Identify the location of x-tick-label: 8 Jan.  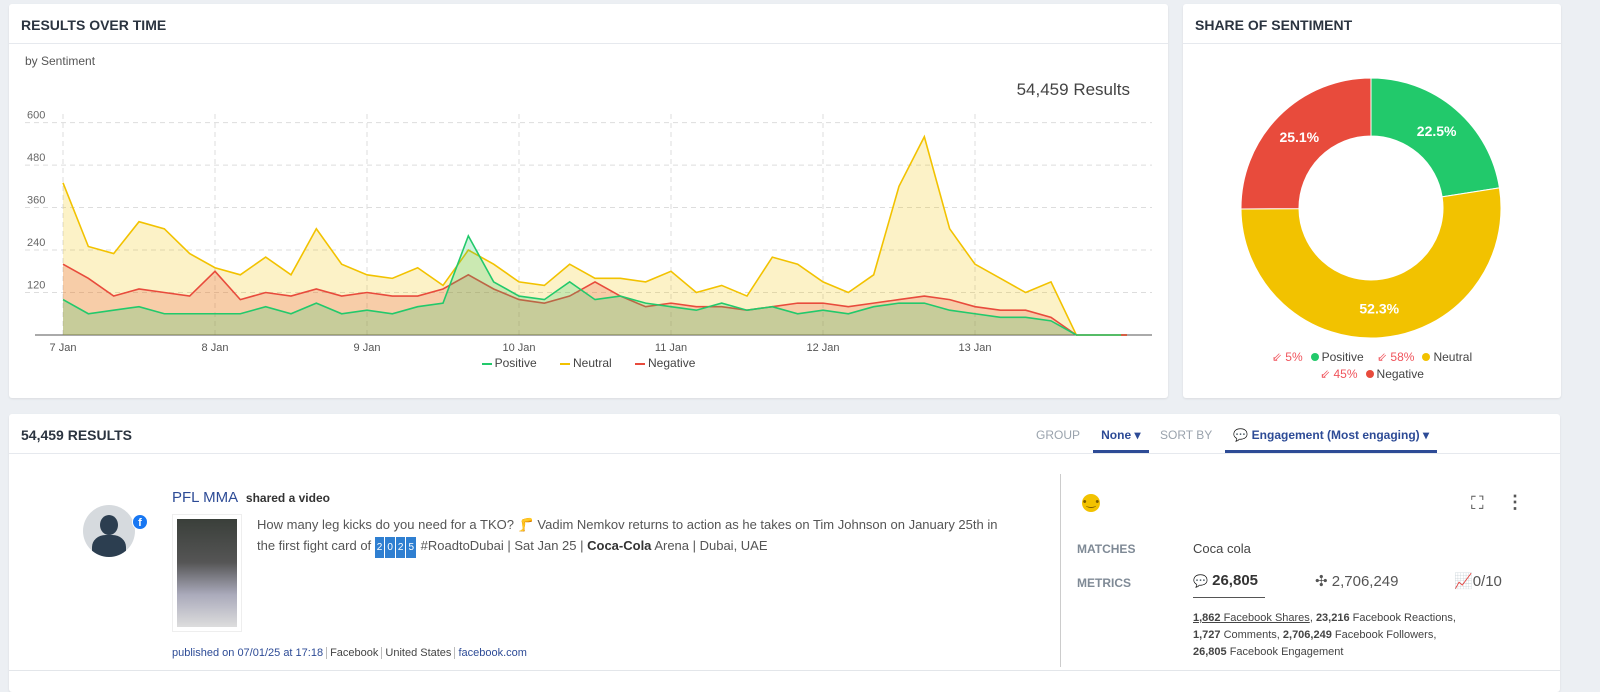
(215, 348).